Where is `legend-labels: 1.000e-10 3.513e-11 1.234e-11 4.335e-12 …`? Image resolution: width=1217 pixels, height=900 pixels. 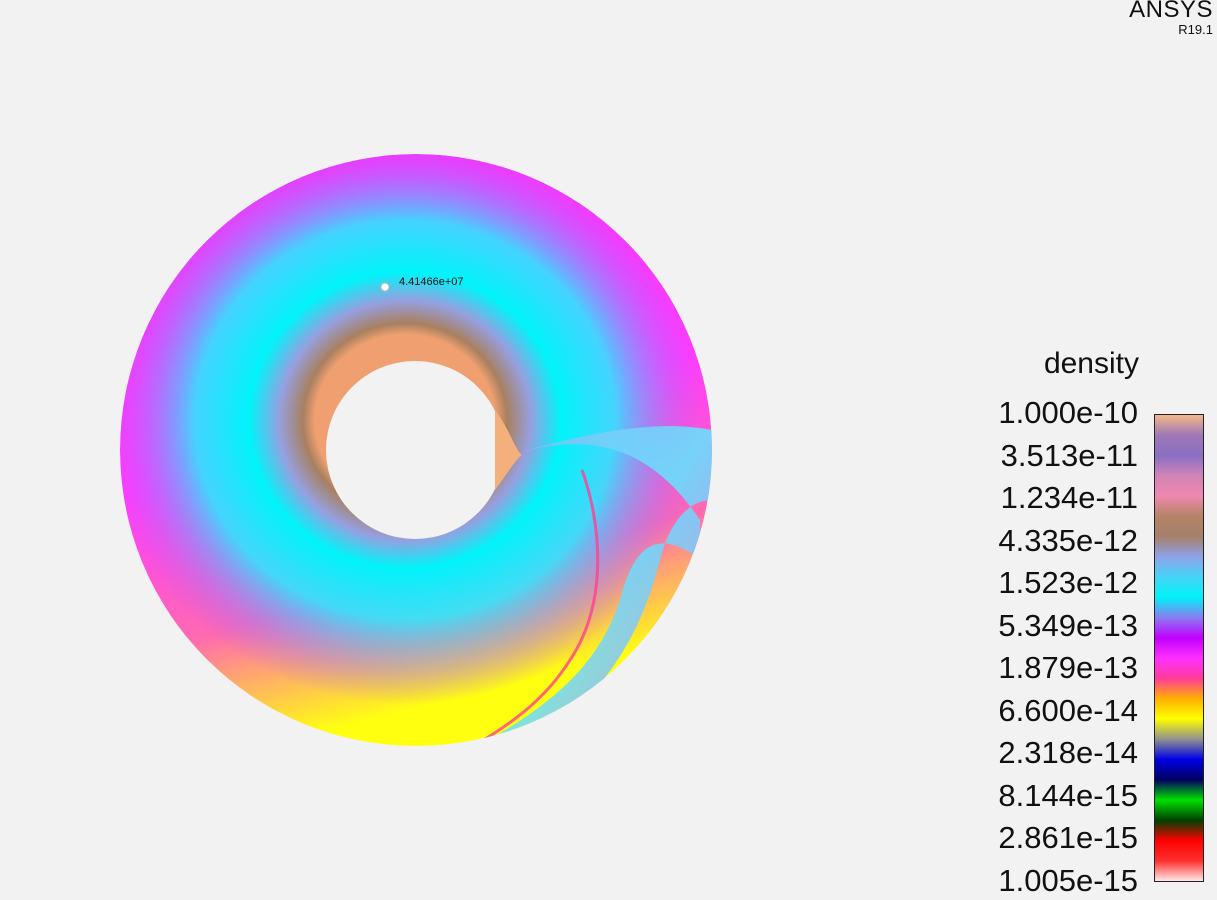 legend-labels: 1.000e-10 3.513e-11 1.234e-11 4.335e-12 … is located at coordinates (1054, 450).